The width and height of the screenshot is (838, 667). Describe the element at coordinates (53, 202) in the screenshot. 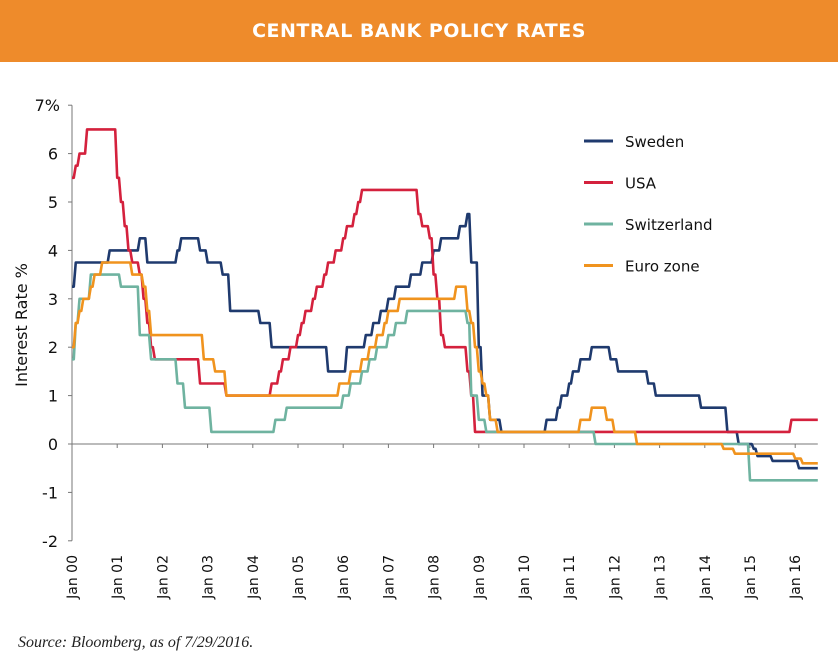

I see `y-tick-label: 5` at that location.